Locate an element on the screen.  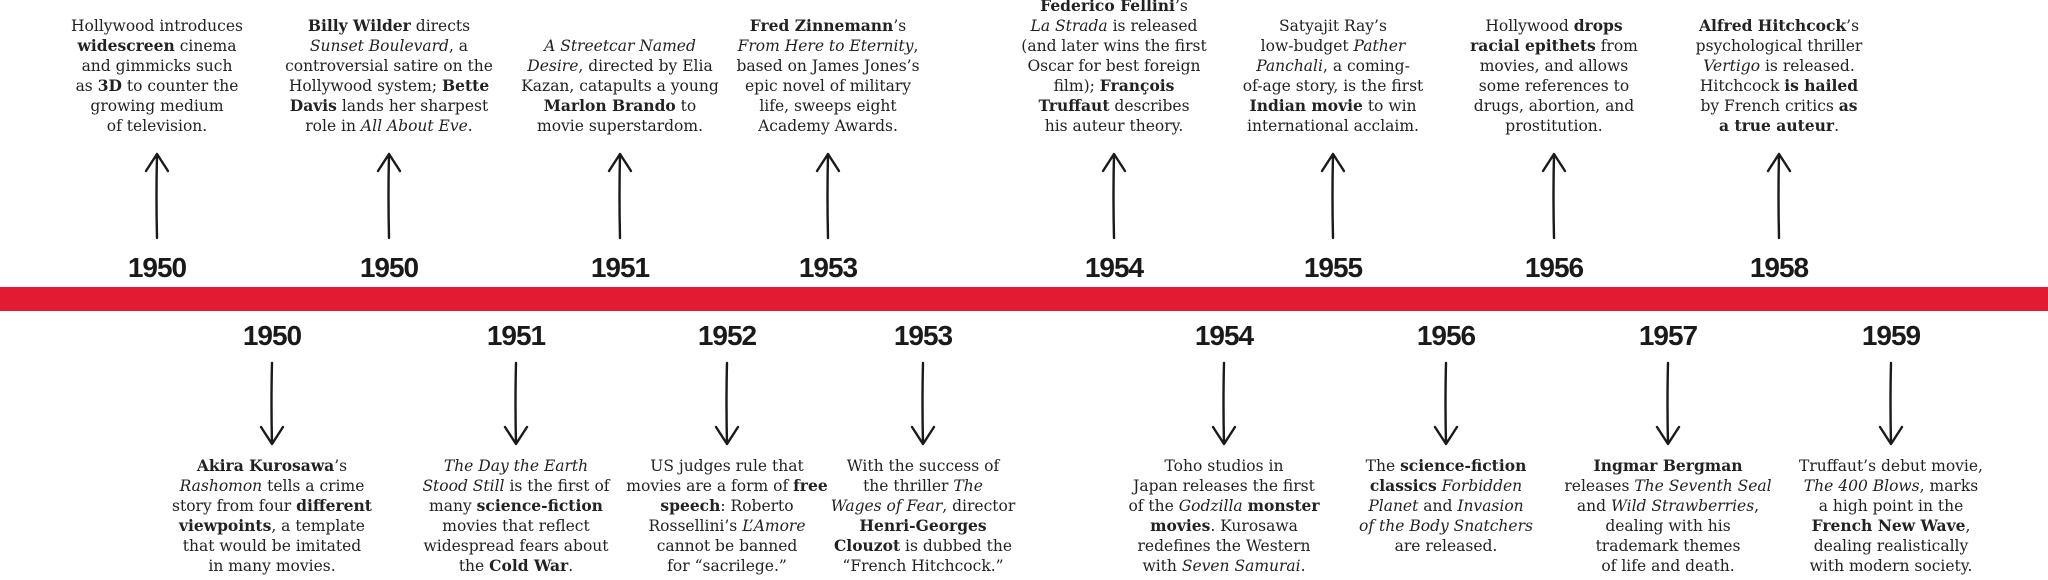
event-text-line: by French critics as is located at coordinates (1778, 105).